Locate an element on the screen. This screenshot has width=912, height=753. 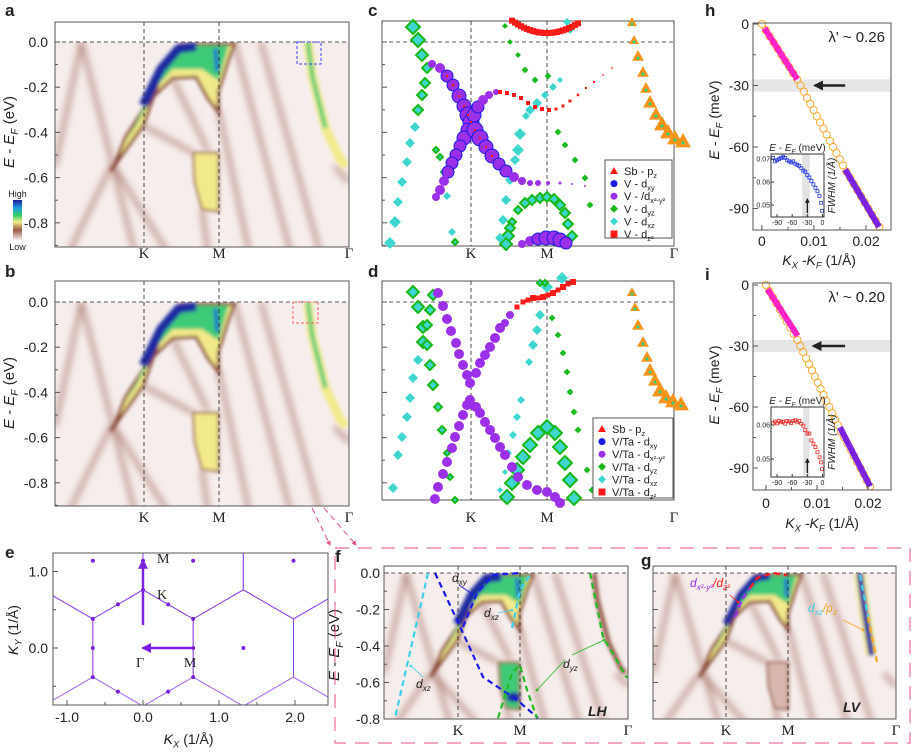
high-symmetry-label: K is located at coordinates (162, 595).